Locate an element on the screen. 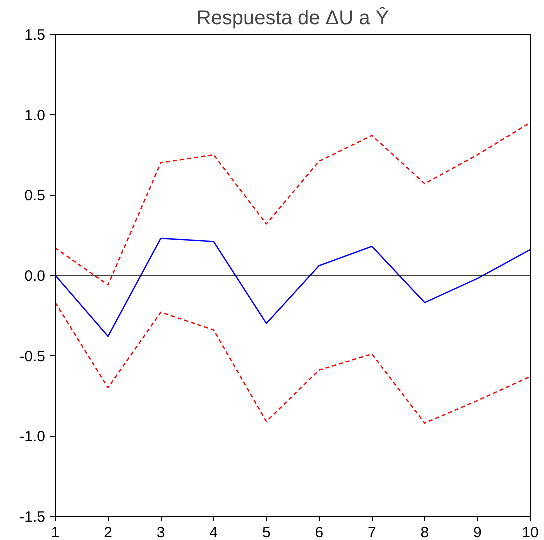 This screenshot has height=540, width=544. y-tick-label: 1.0 is located at coordinates (35, 115).